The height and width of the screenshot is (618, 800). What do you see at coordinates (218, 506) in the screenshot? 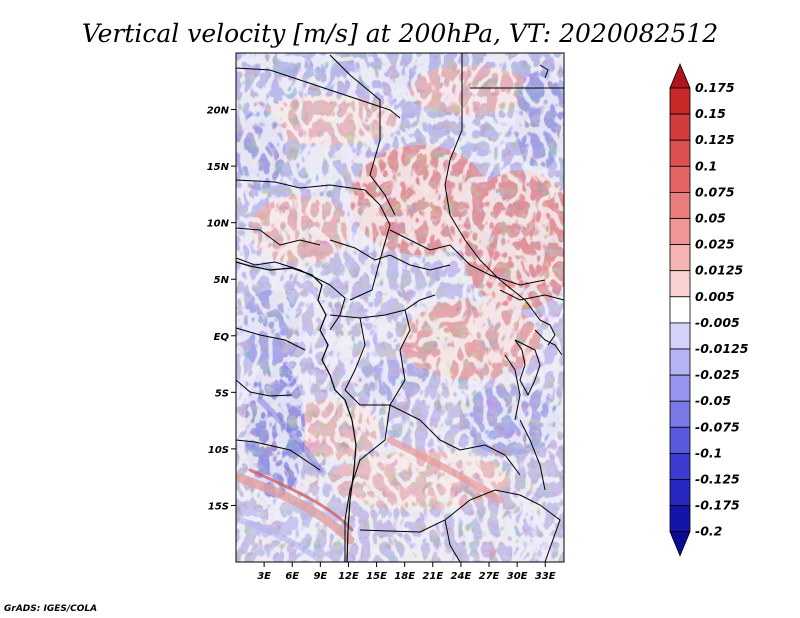
I see `y-tick-label: 15S` at bounding box center [218, 506].